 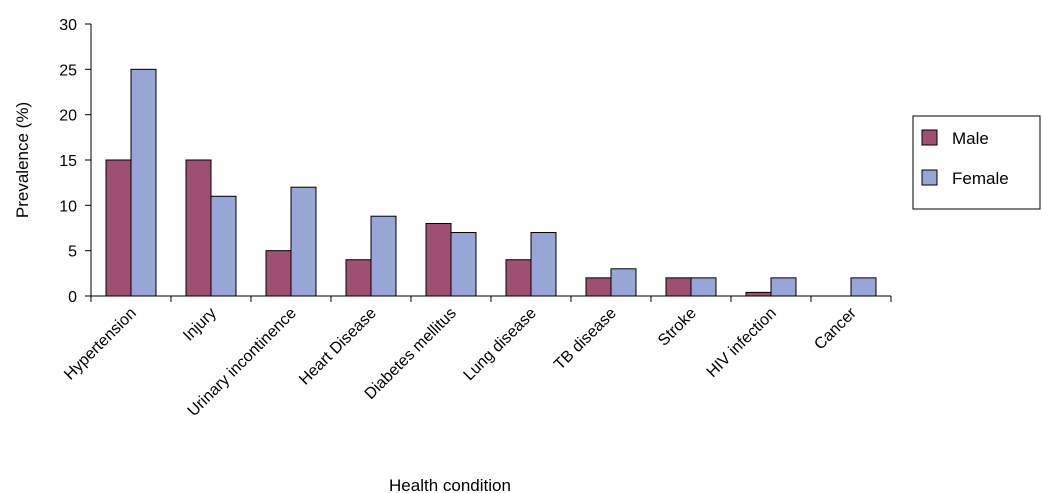 I want to click on legend-swatch-female, so click(x=929, y=177).